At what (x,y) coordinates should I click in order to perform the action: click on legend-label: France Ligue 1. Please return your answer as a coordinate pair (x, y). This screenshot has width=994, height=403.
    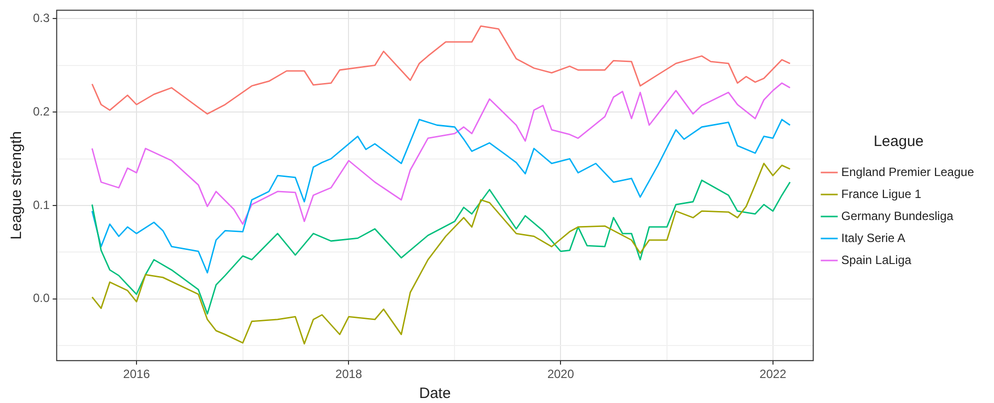
    Looking at the image, I should click on (881, 193).